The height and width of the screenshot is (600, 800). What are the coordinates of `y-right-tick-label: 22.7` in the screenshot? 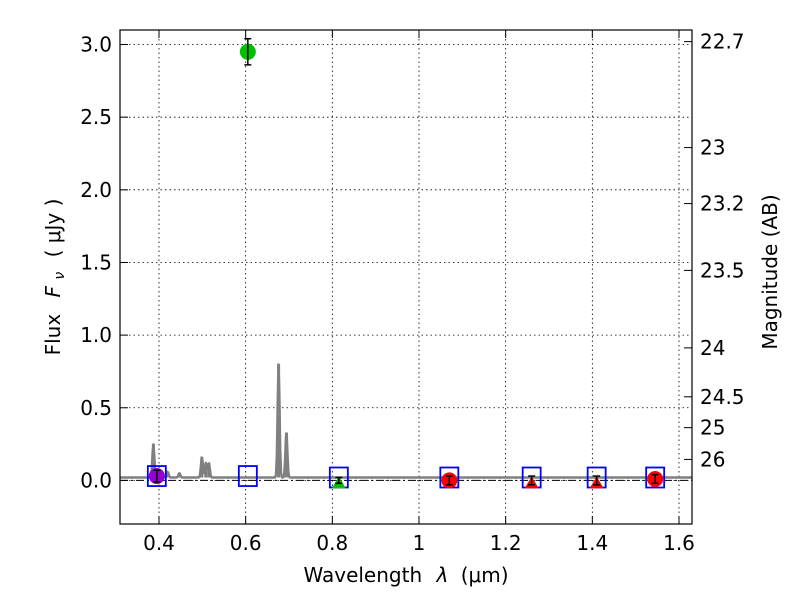 It's located at (722, 42).